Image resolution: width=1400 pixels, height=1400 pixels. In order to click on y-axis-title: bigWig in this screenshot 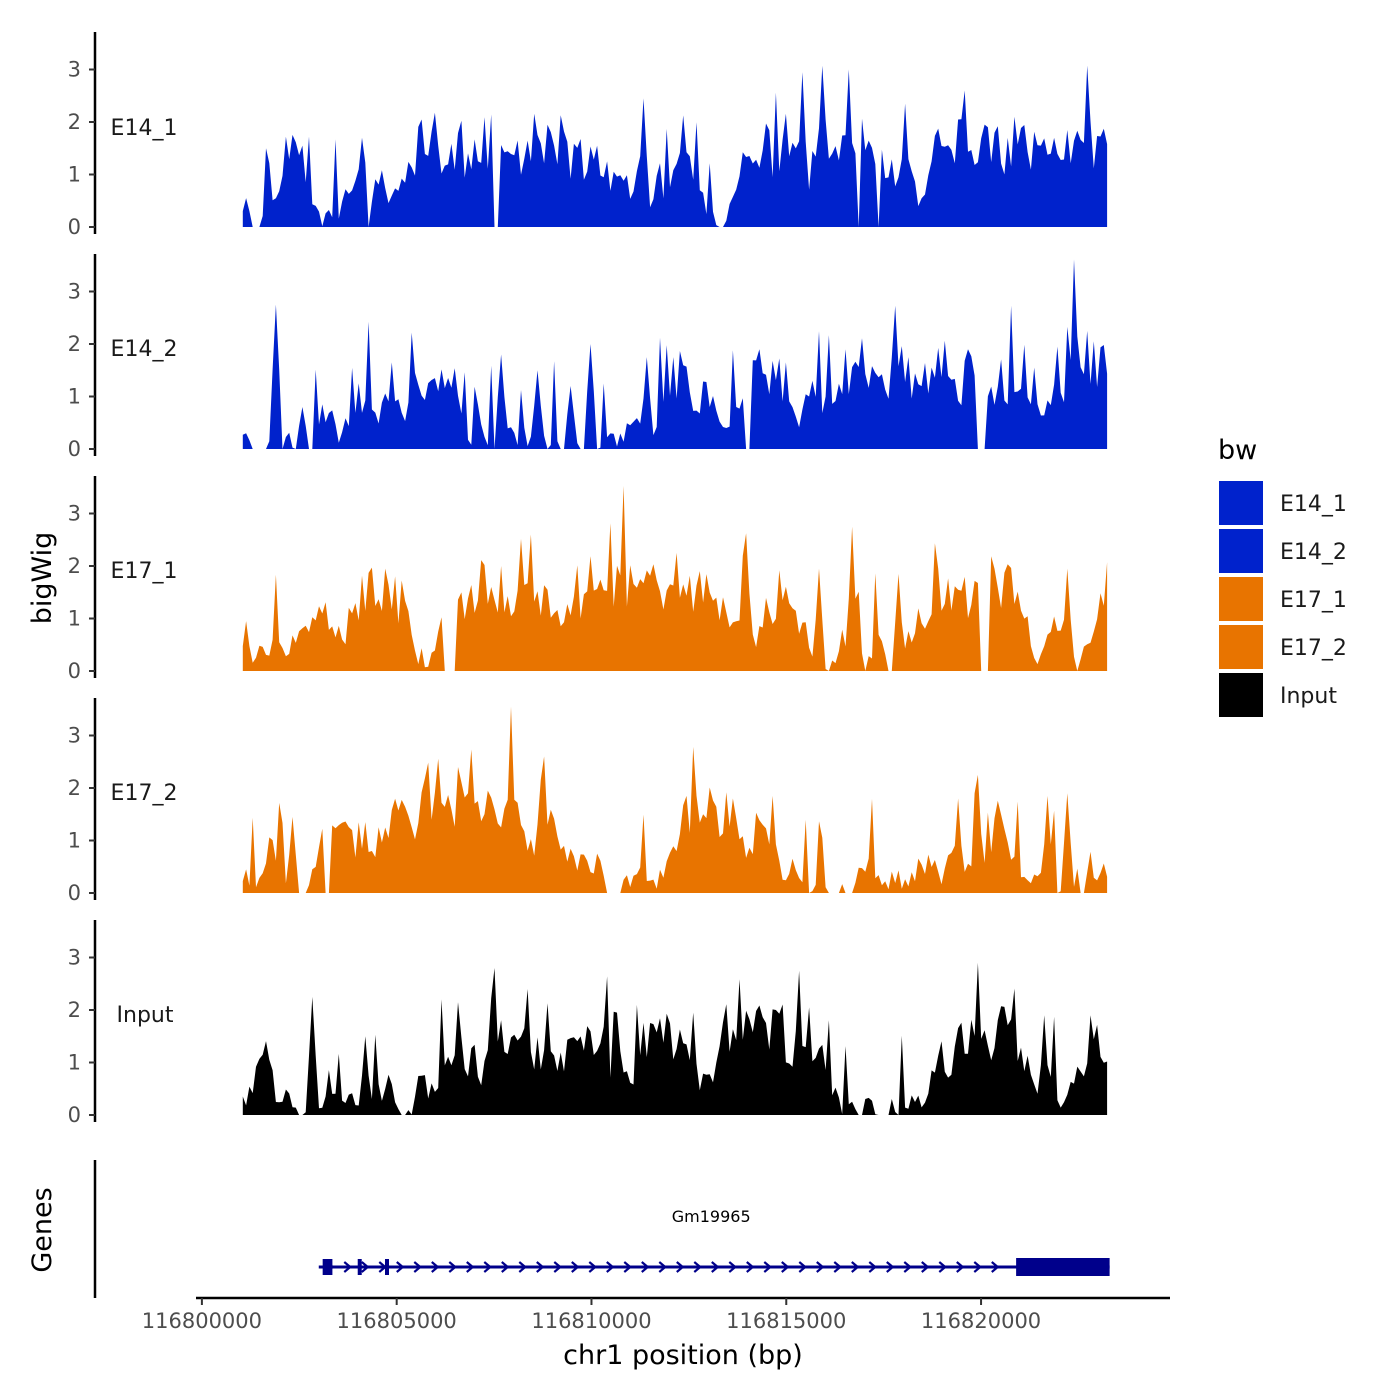, I will do `click(42, 578)`.